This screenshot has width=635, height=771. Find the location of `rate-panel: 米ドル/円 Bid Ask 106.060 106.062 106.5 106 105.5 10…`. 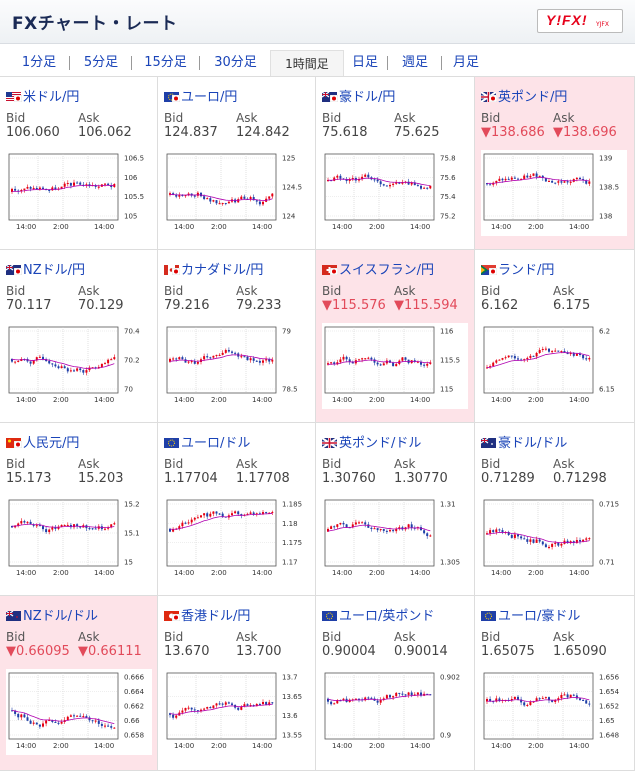

rate-panel: 米ドル/円 Bid Ask 106.060 106.062 106.5 106 105.5 10… is located at coordinates (79, 163).